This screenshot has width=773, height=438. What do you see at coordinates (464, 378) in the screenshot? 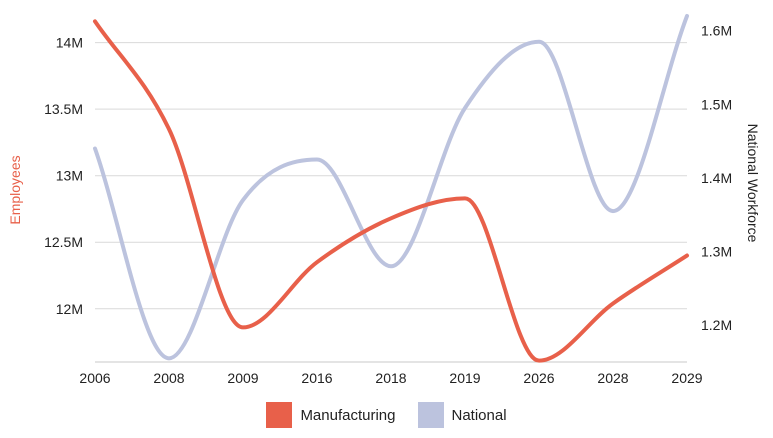
I see `x-tick-label: 2019` at bounding box center [464, 378].